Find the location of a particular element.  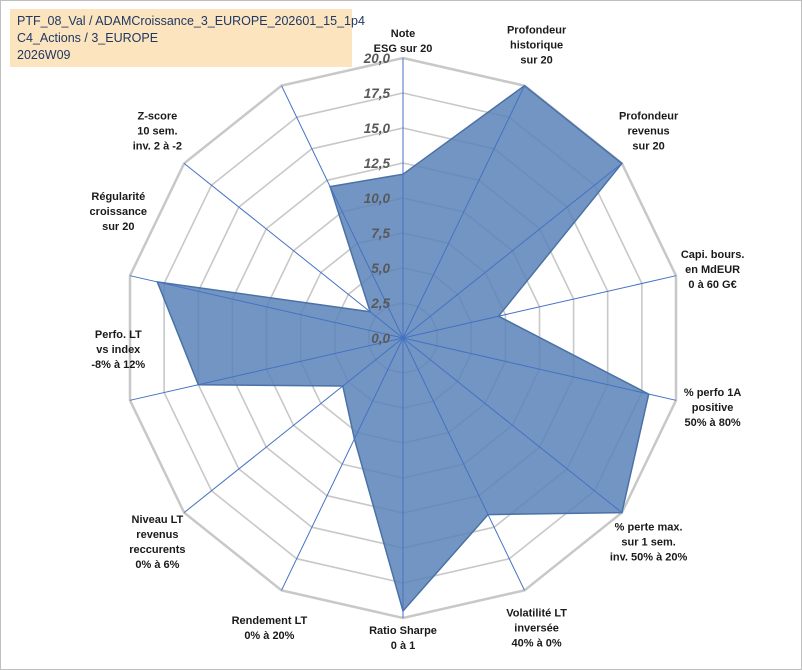

axis-label-line: positive is located at coordinates (713, 408).